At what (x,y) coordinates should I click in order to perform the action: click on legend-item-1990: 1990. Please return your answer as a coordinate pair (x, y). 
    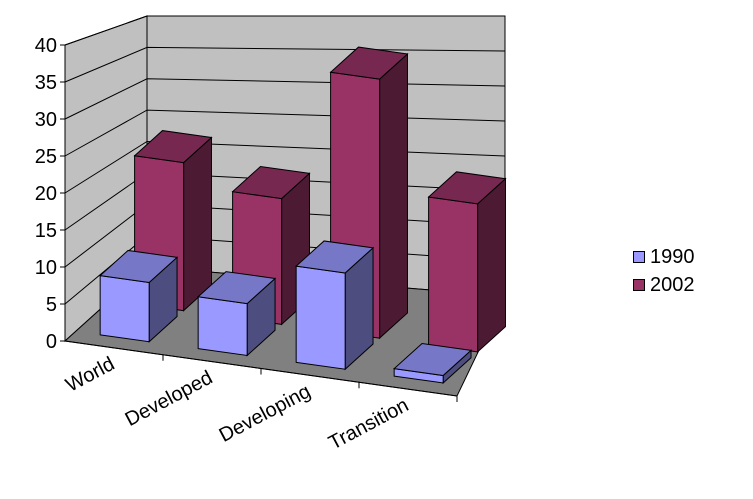
    Looking at the image, I should click on (664, 257).